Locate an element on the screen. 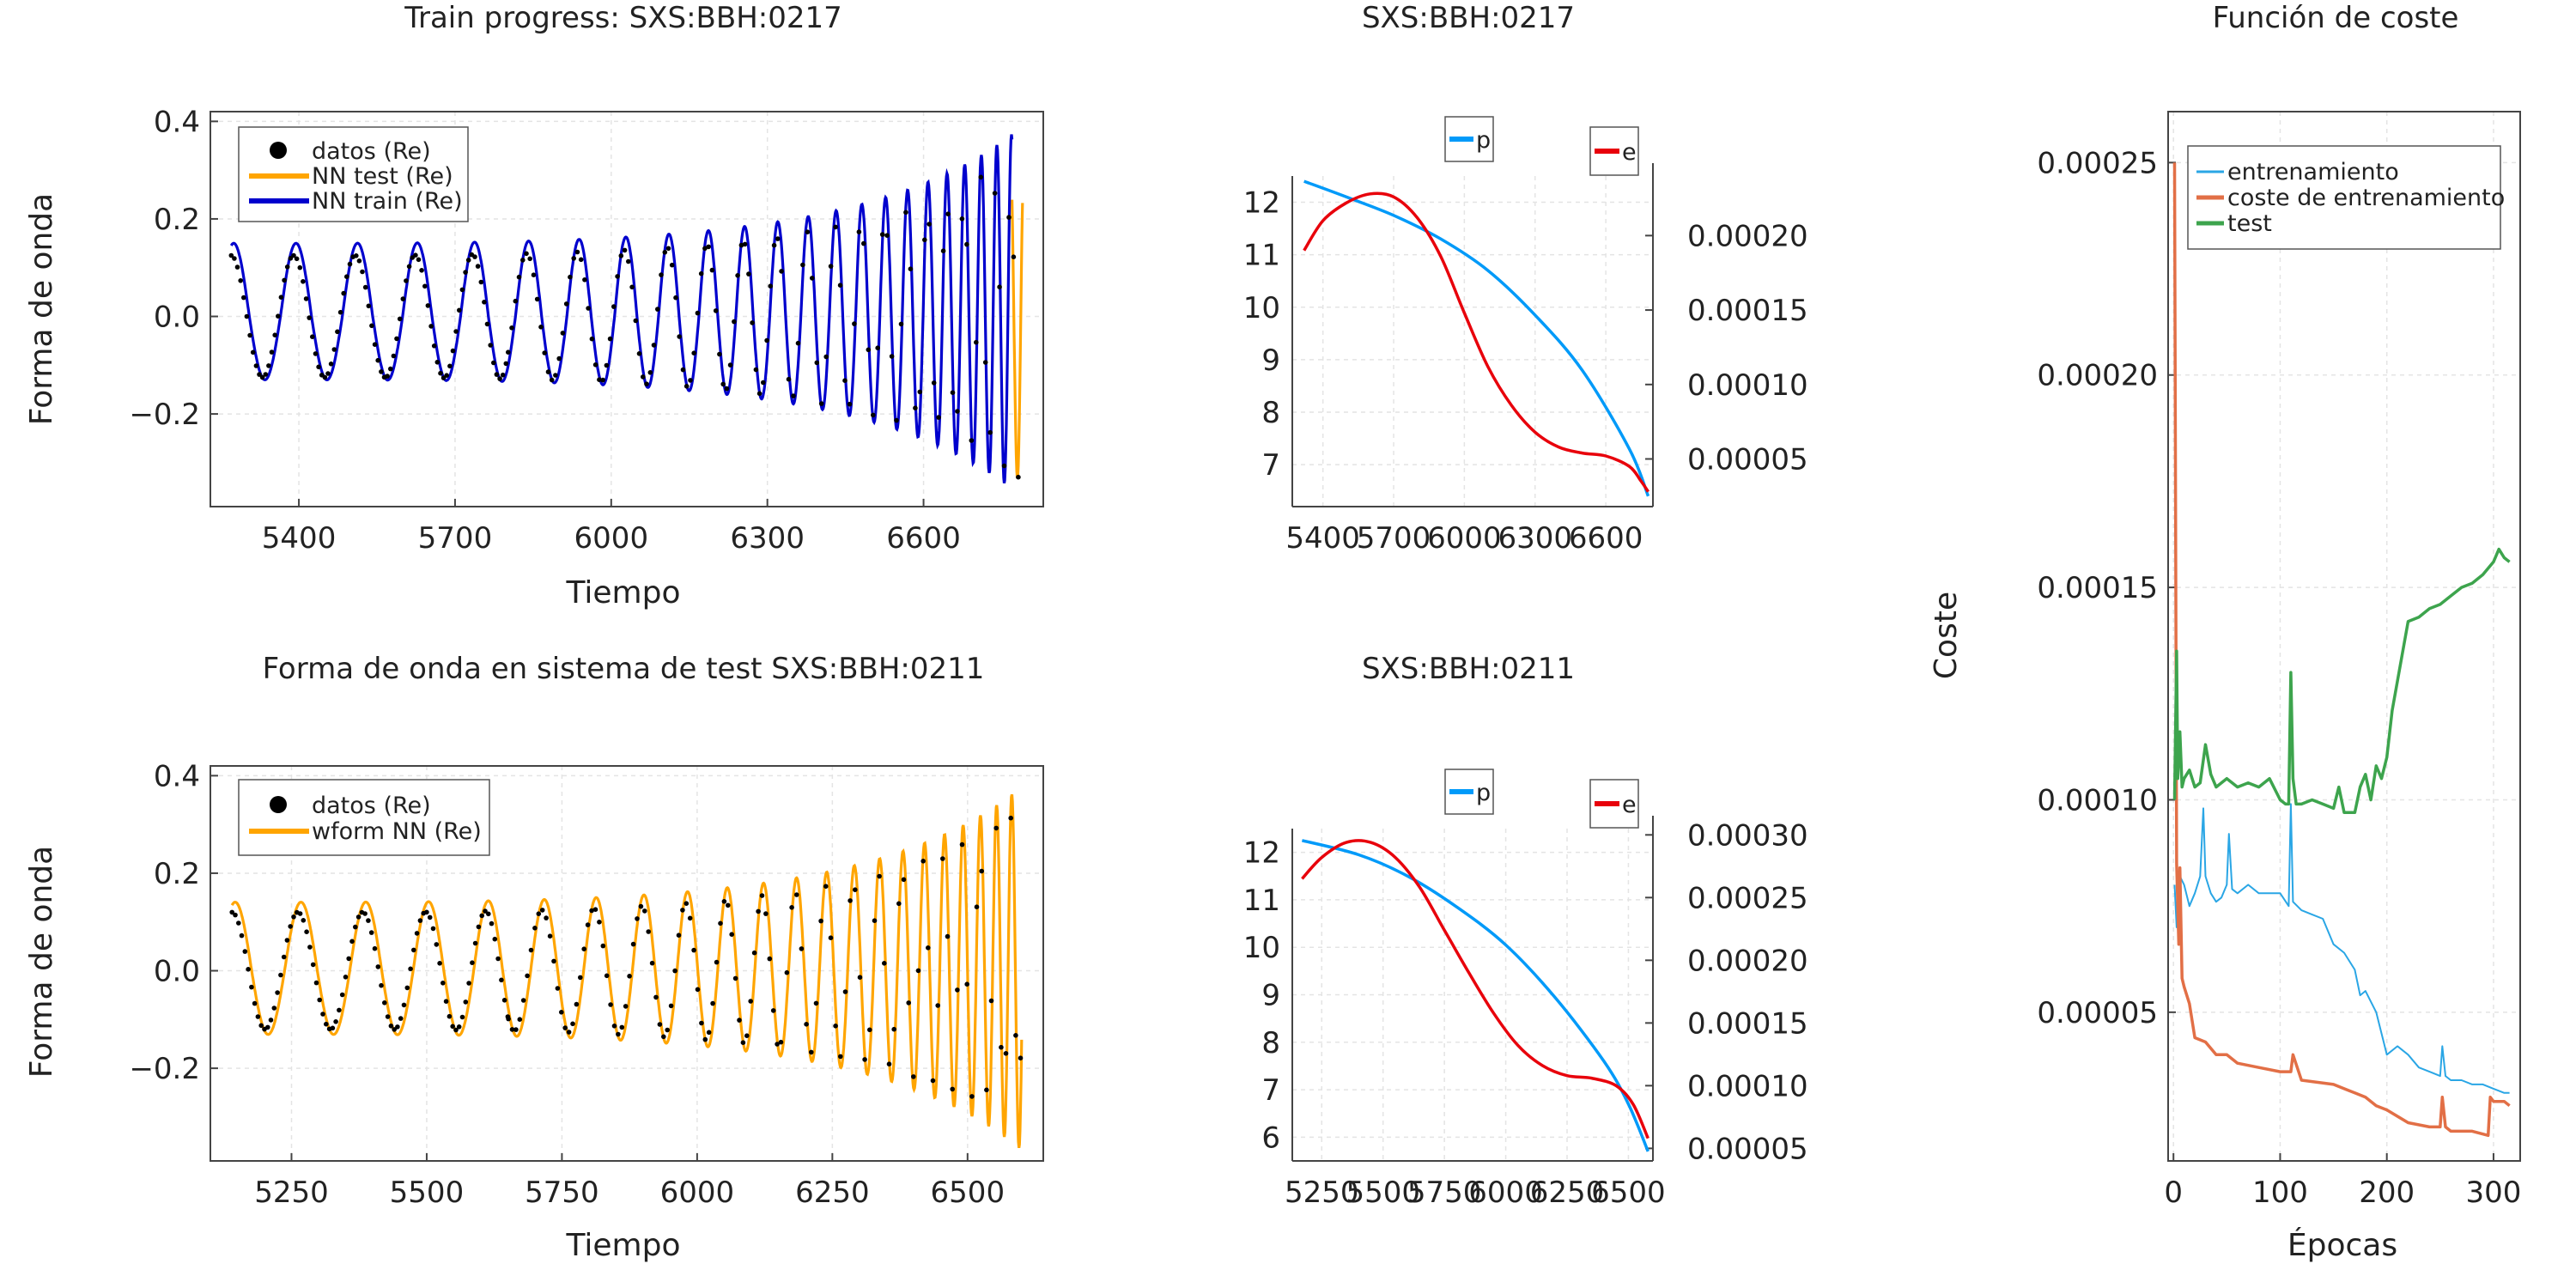 The image size is (2576, 1288). series-datos-re-points is located at coordinates (627, 957).